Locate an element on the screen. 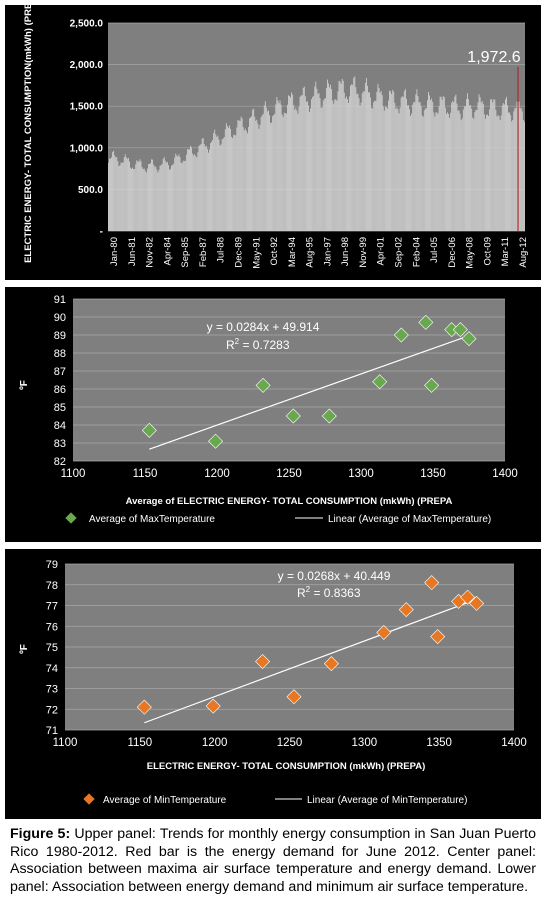  y-tick-label: 86 is located at coordinates (60, 390).